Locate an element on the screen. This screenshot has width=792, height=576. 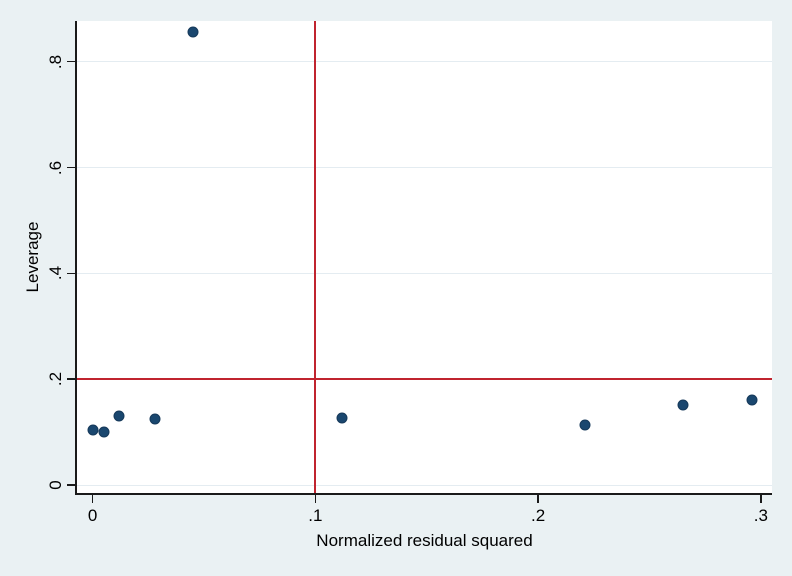
x-axis-line is located at coordinates (423, 494).